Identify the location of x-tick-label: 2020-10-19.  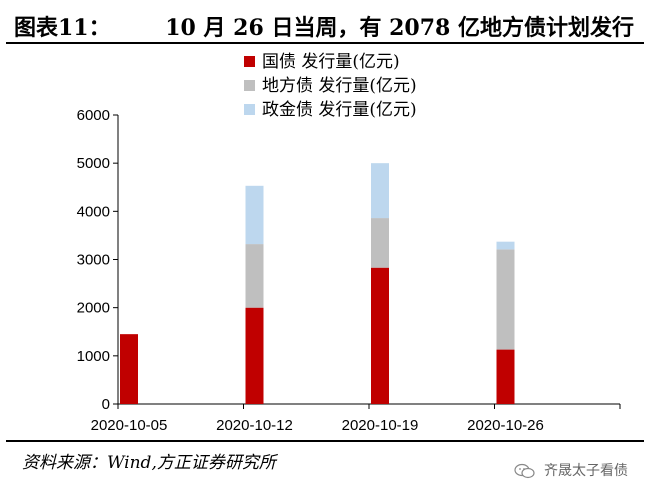
(380, 425).